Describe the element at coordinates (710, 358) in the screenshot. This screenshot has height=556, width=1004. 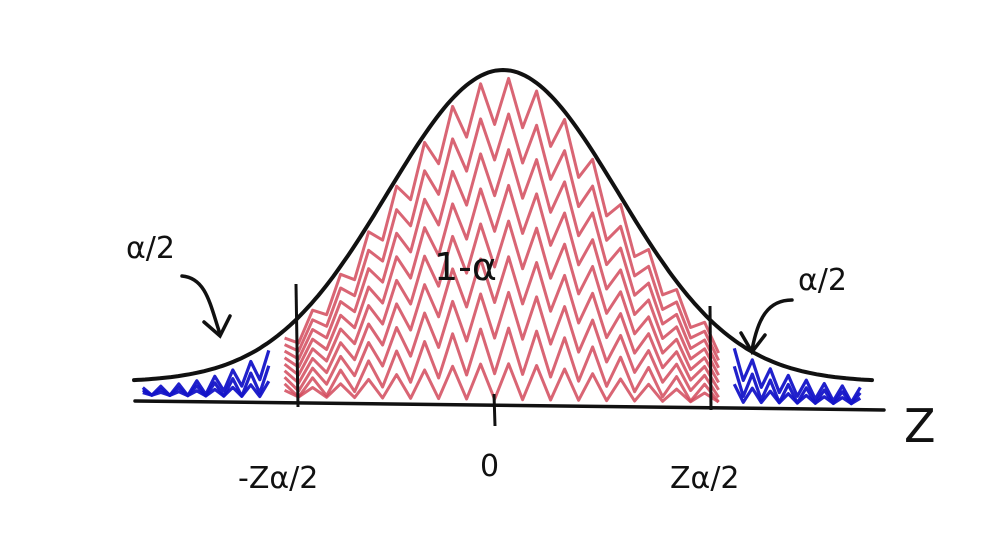
I see `right-critical-line` at that location.